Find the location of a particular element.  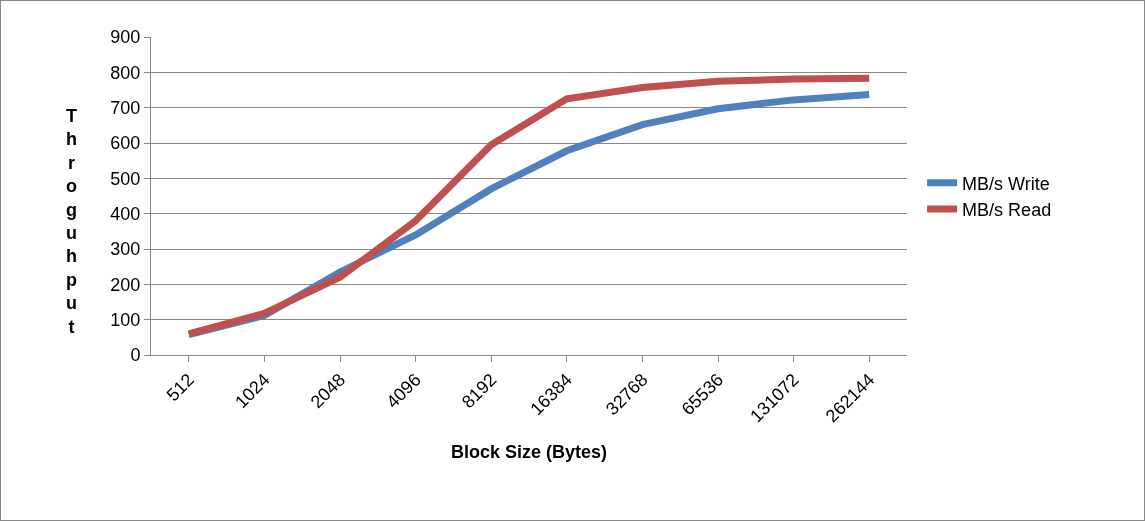

x-tick-label: 512 is located at coordinates (180, 387).